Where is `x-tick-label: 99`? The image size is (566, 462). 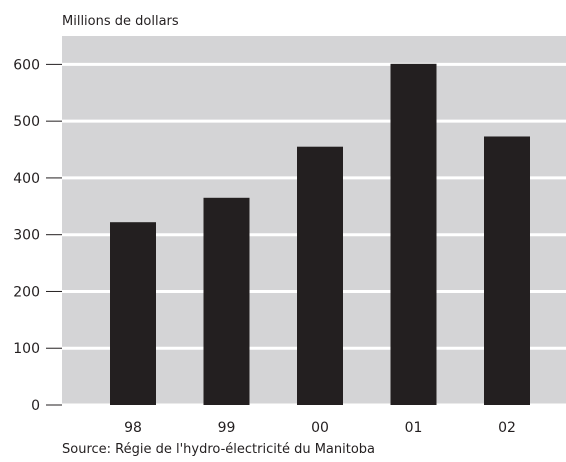 x-tick-label: 99 is located at coordinates (227, 428).